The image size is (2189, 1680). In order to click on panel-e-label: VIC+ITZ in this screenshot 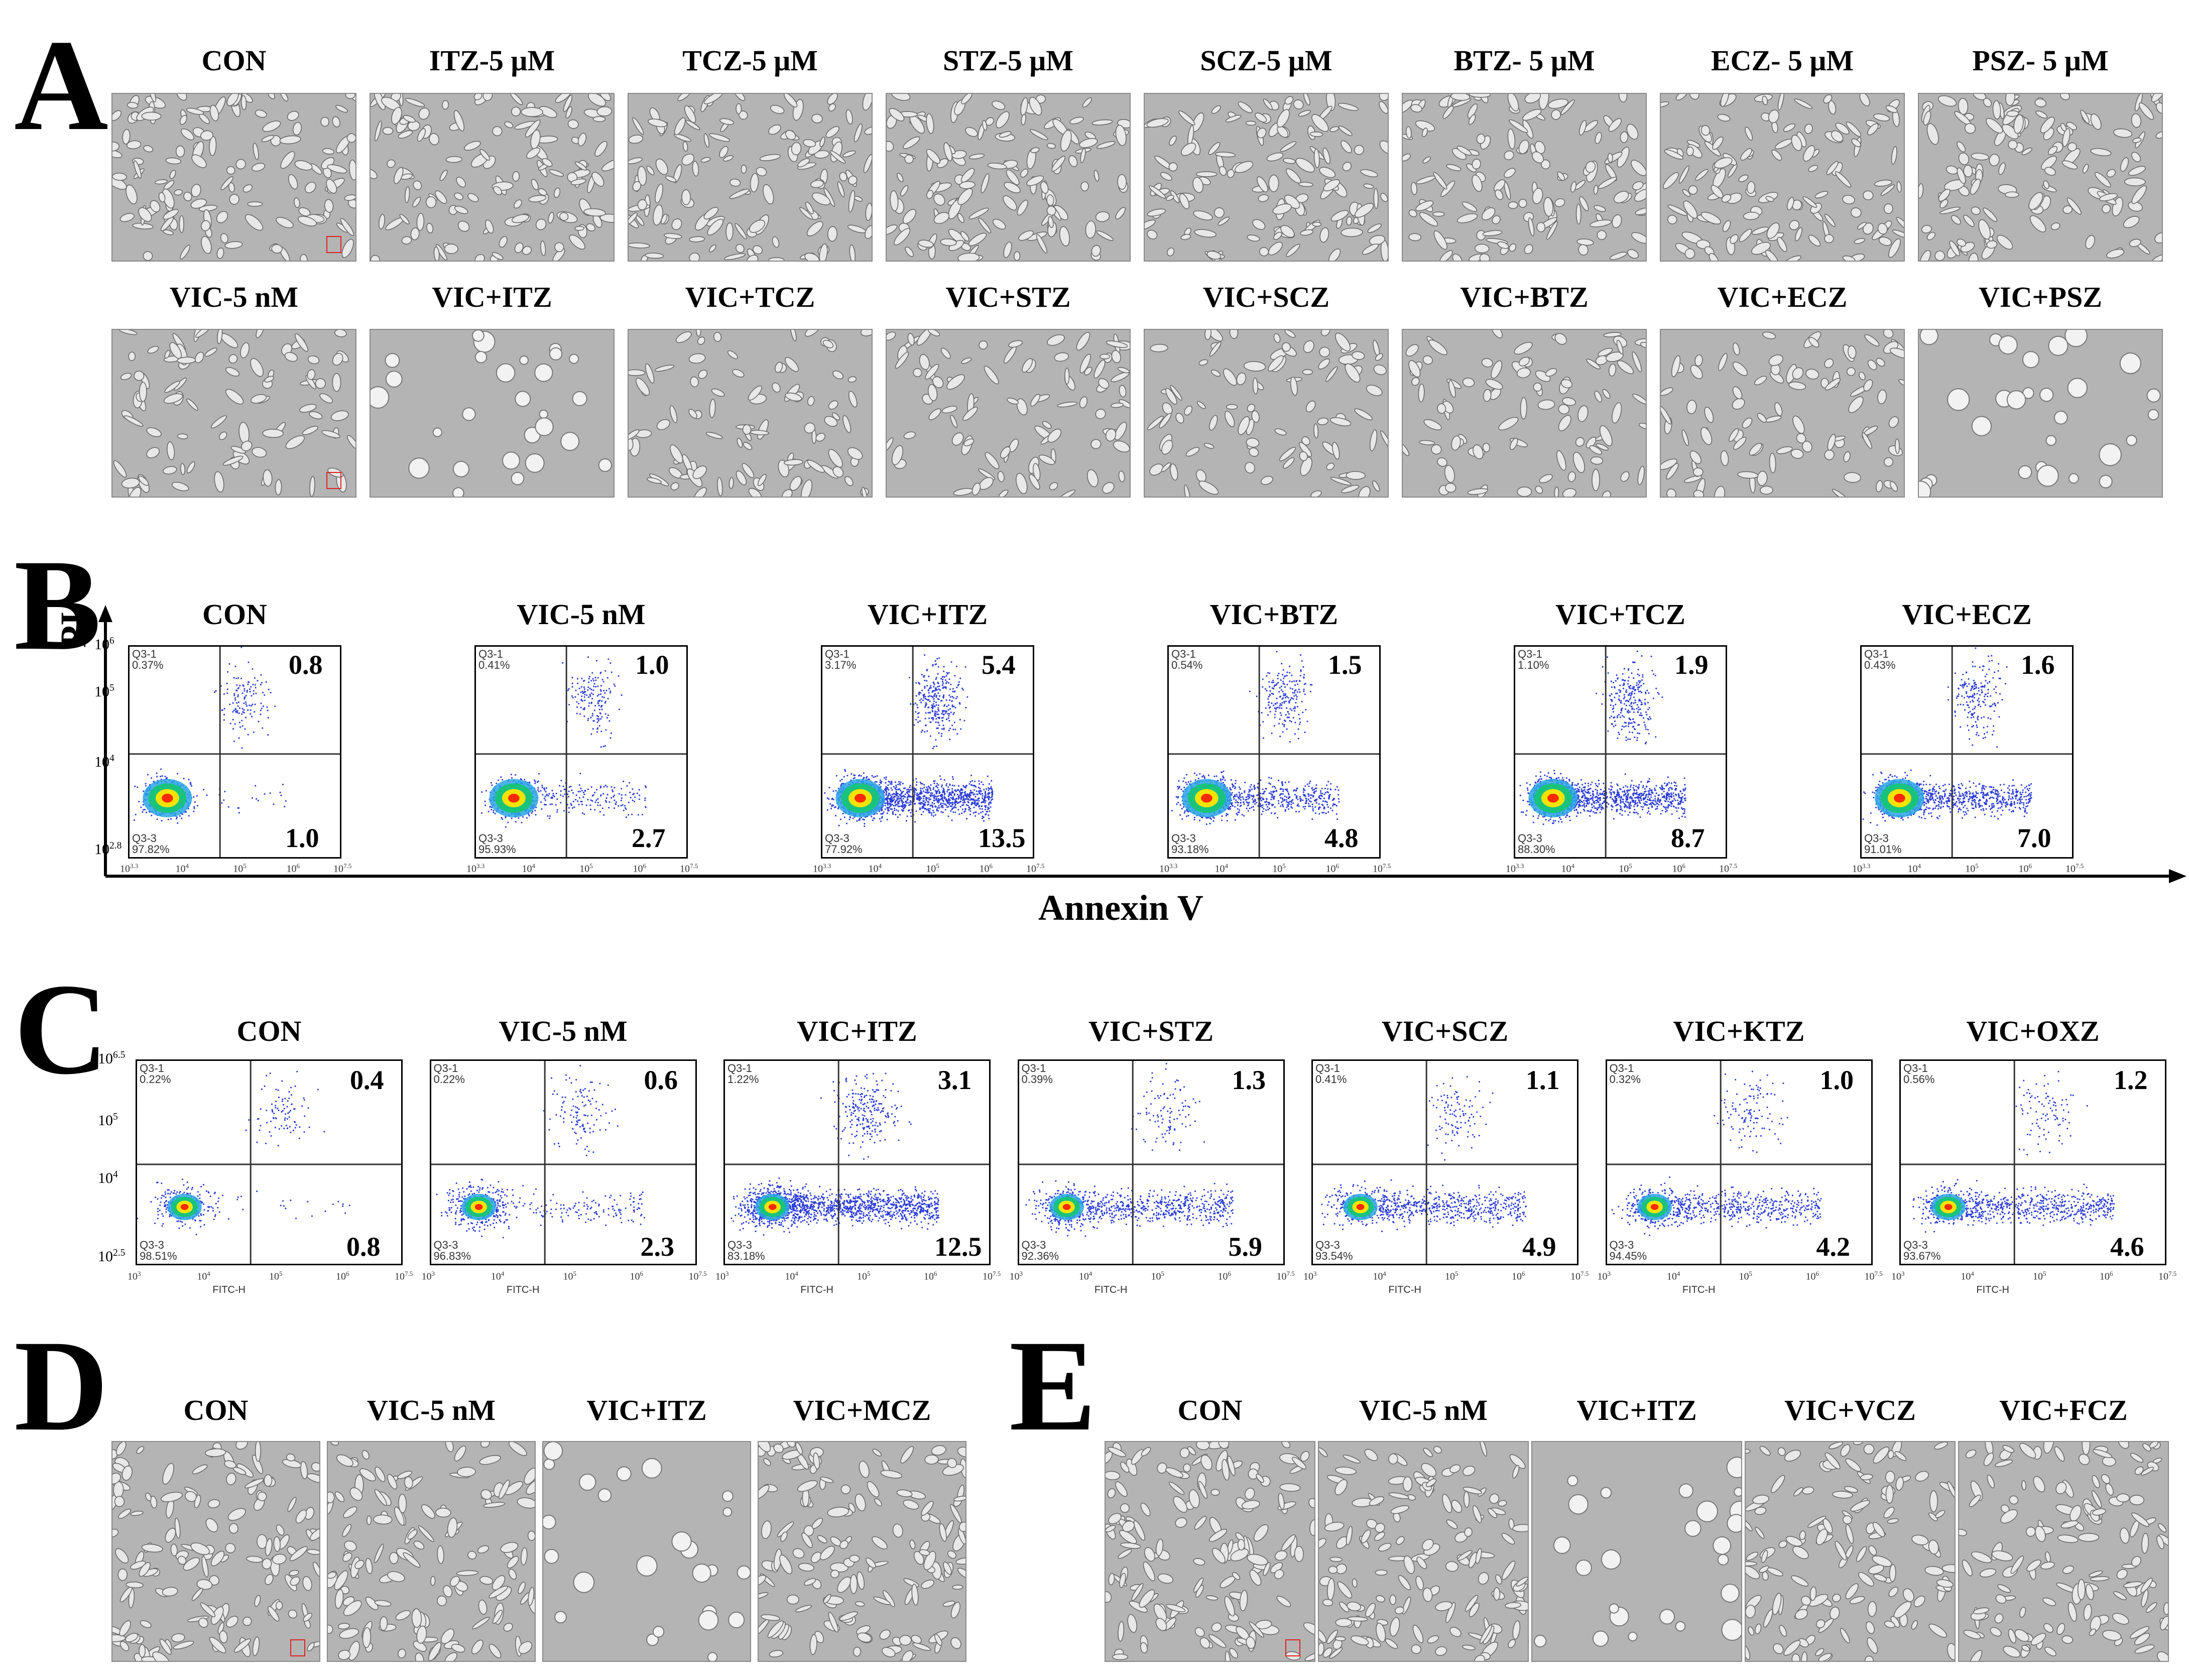, I will do `click(1637, 1410)`.